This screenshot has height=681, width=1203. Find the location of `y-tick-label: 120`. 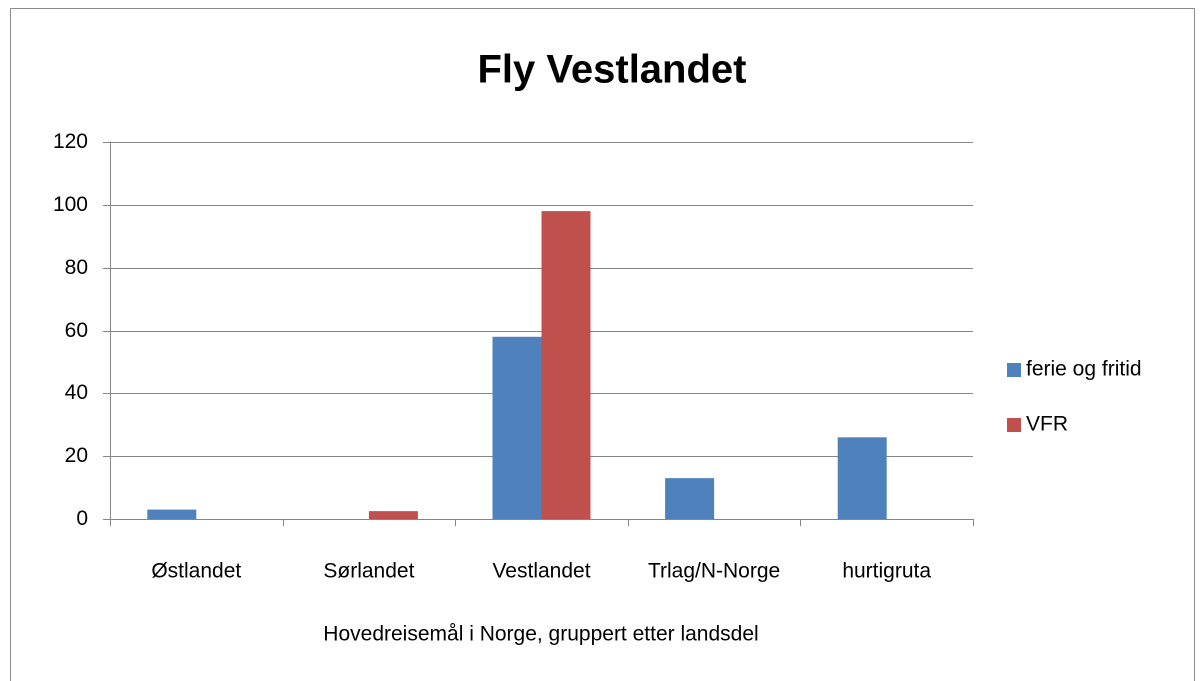

y-tick-label: 120 is located at coordinates (70, 141).